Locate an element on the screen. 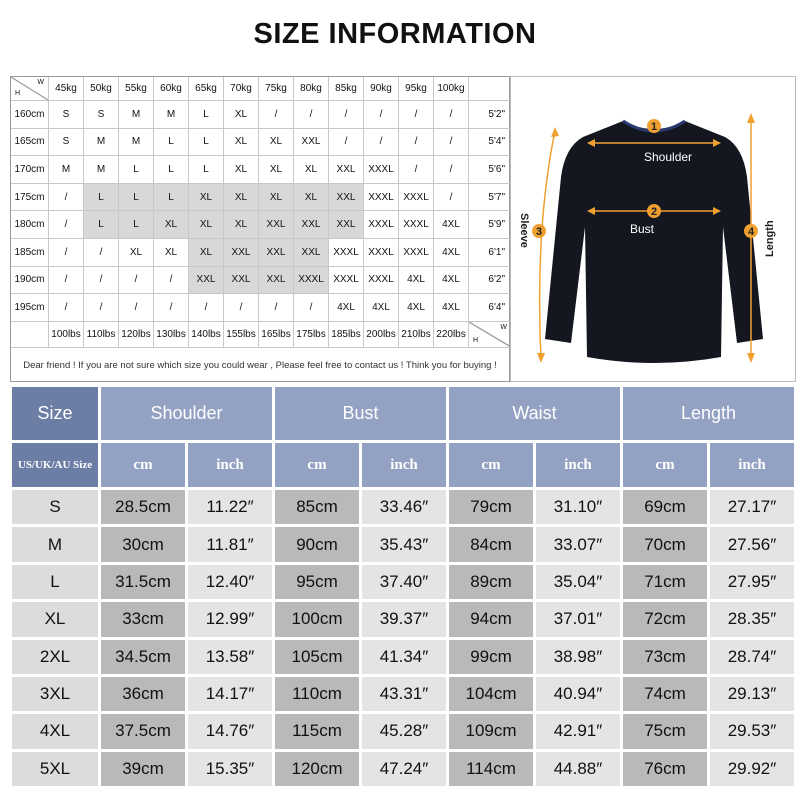  height-cm-label: 165cm is located at coordinates (30, 142).